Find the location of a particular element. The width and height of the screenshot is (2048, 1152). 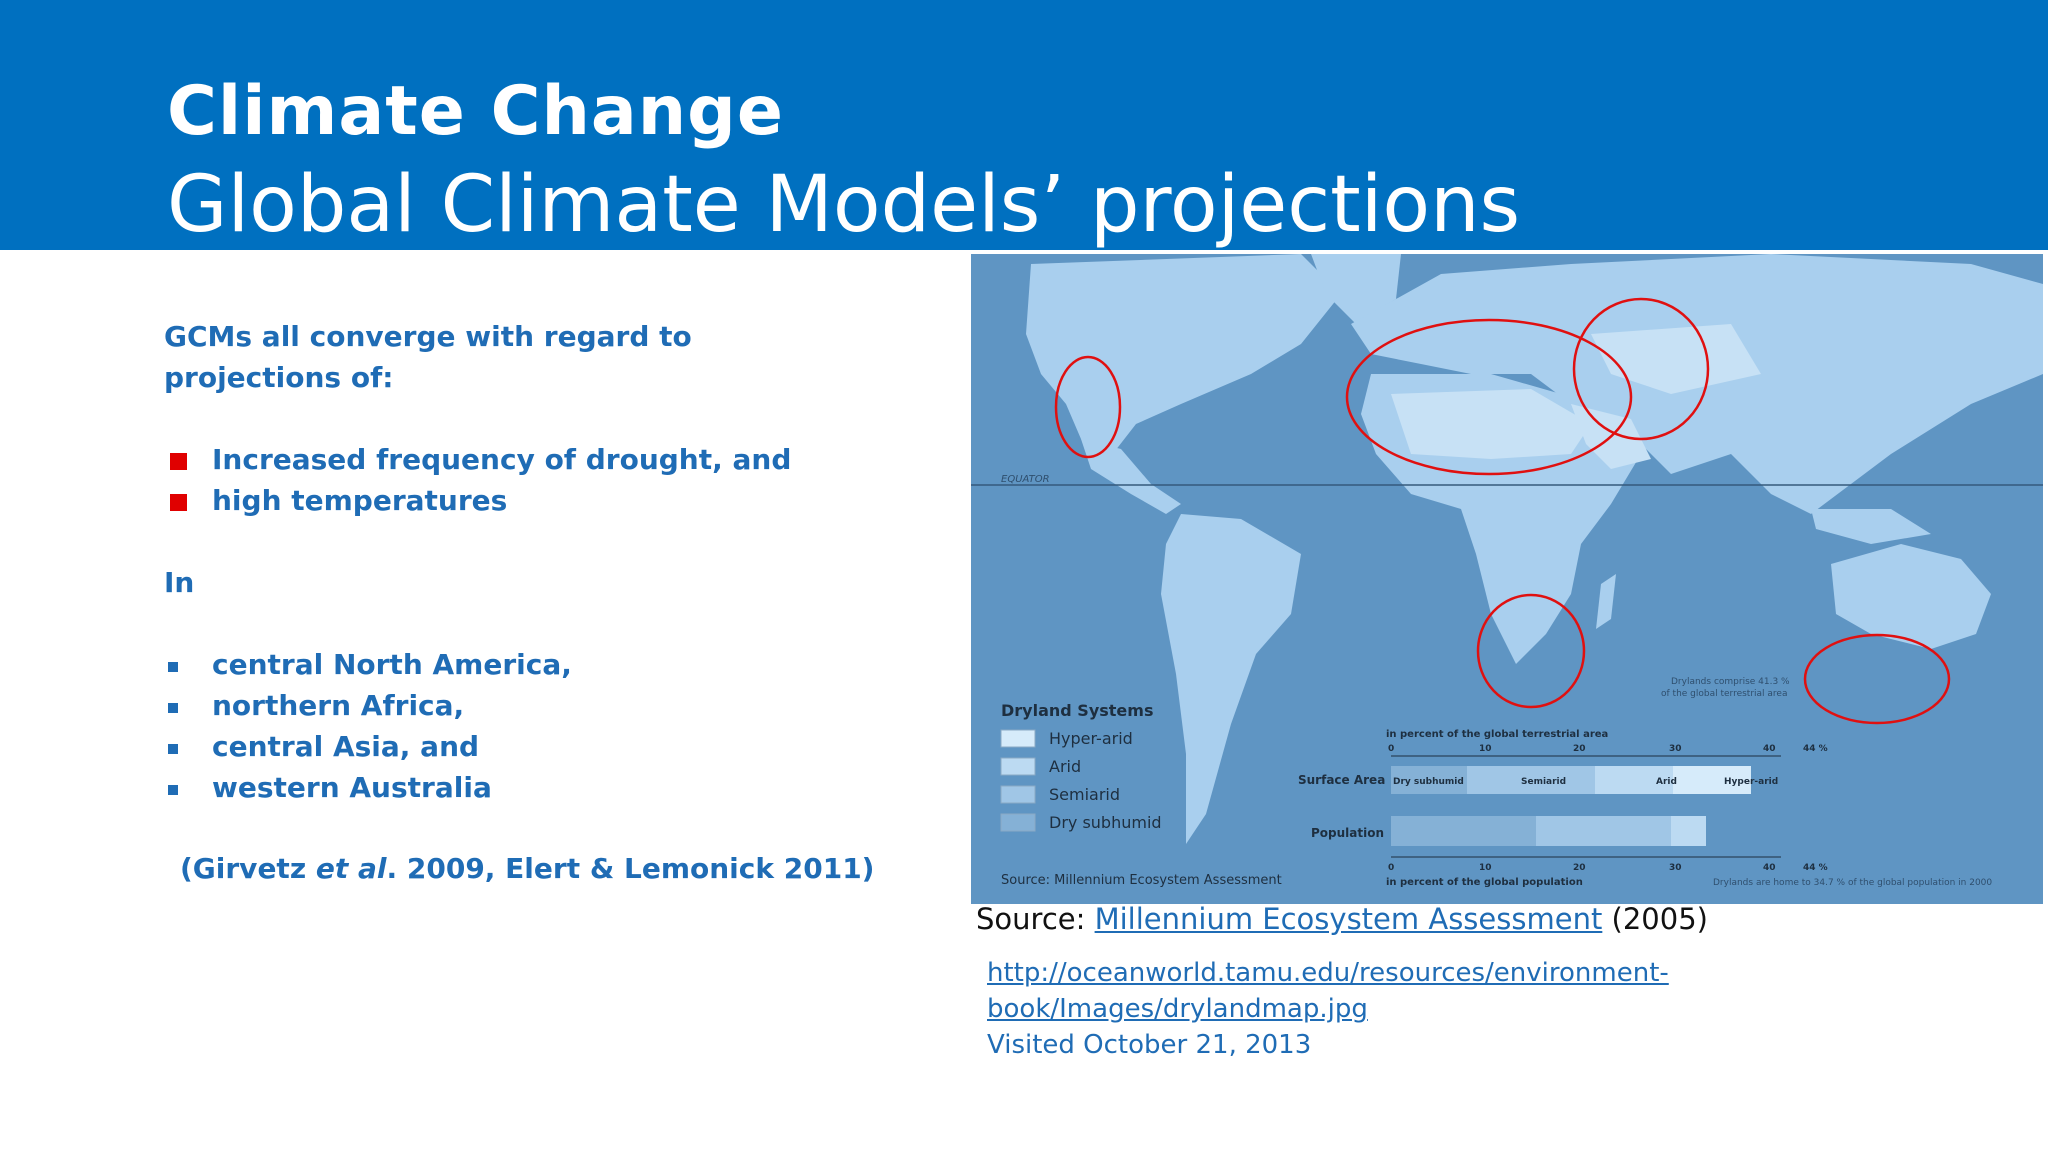

population-label: Population is located at coordinates (1347, 833).